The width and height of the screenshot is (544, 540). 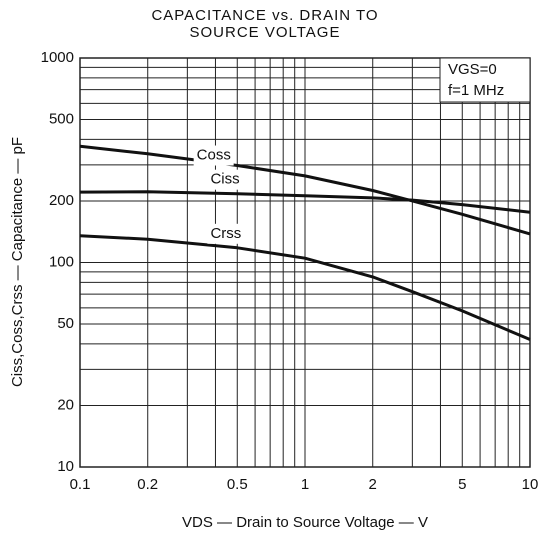 What do you see at coordinates (17, 262) in the screenshot?
I see `y-axis-label: Ciss,Coss,Crss — Capacitance — pF` at bounding box center [17, 262].